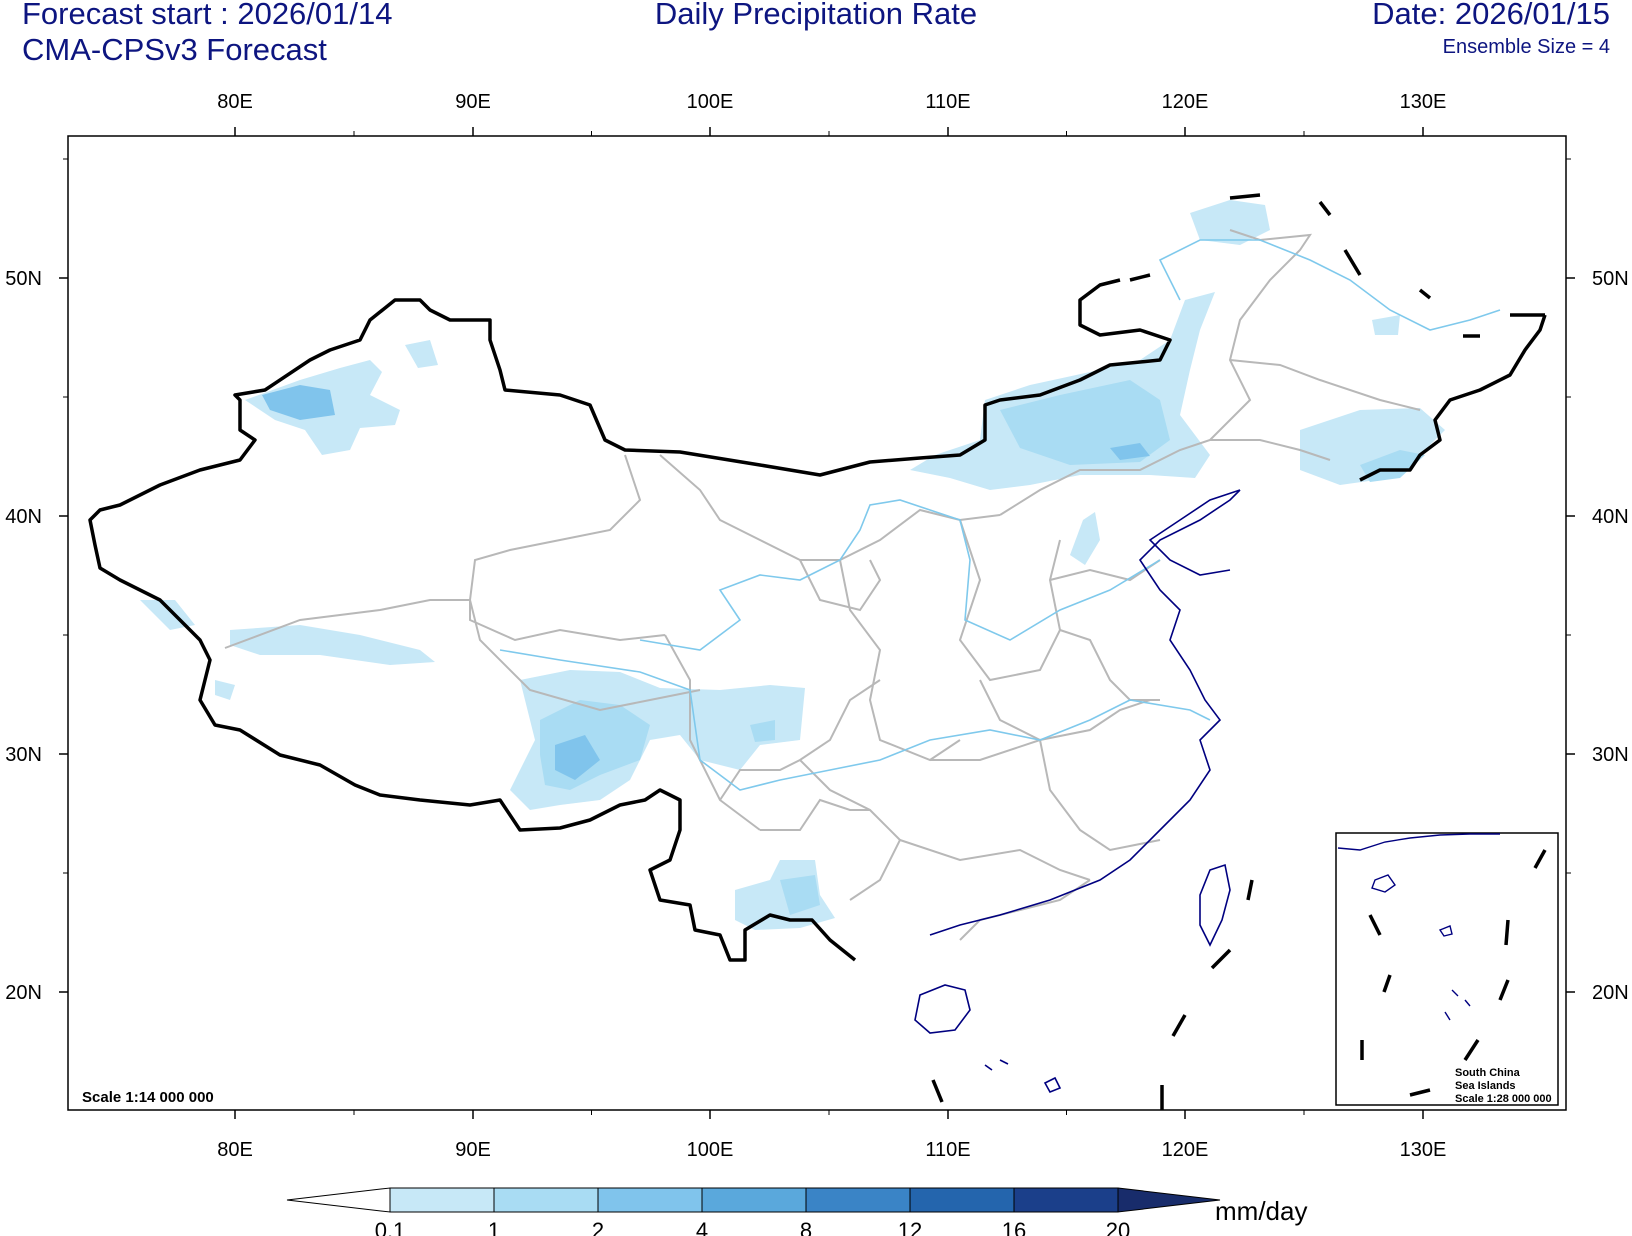  What do you see at coordinates (1453, 398) in the screenshot?
I see `border-korea` at bounding box center [1453, 398].